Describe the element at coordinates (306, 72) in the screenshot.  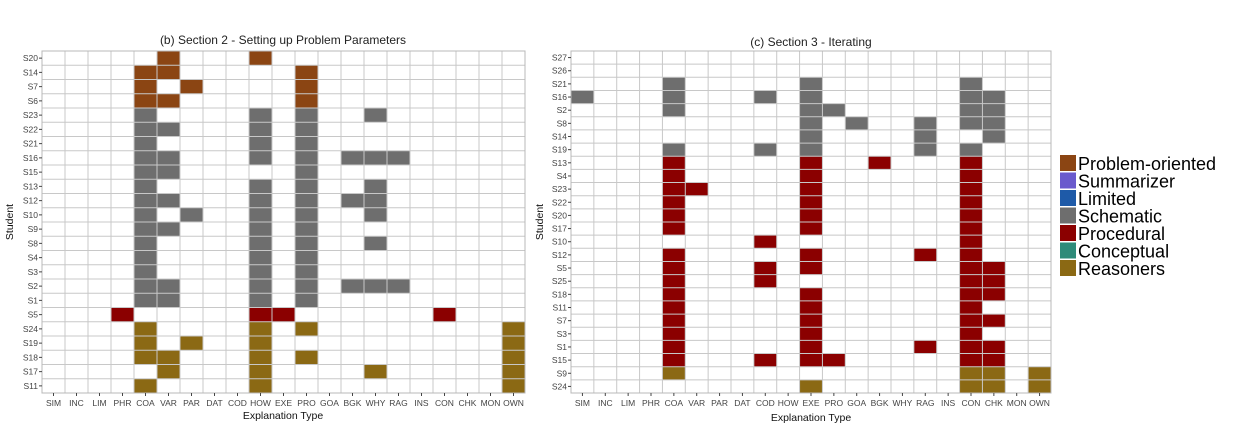
I see `cell-s14-pro` at that location.